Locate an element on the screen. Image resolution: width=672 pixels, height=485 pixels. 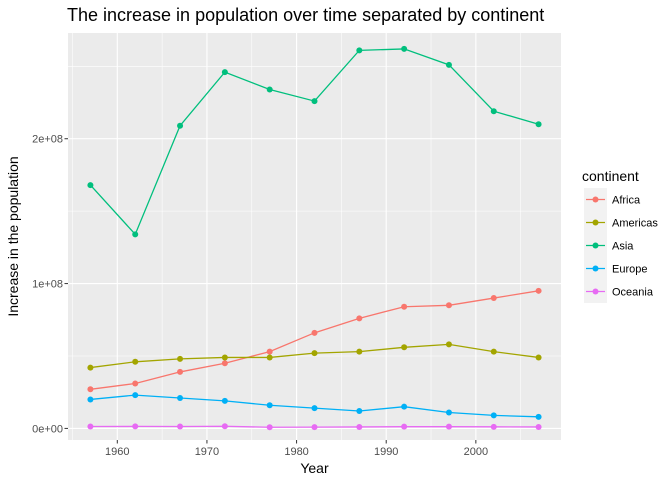
x-tick-label: 1960 is located at coordinates (117, 452).